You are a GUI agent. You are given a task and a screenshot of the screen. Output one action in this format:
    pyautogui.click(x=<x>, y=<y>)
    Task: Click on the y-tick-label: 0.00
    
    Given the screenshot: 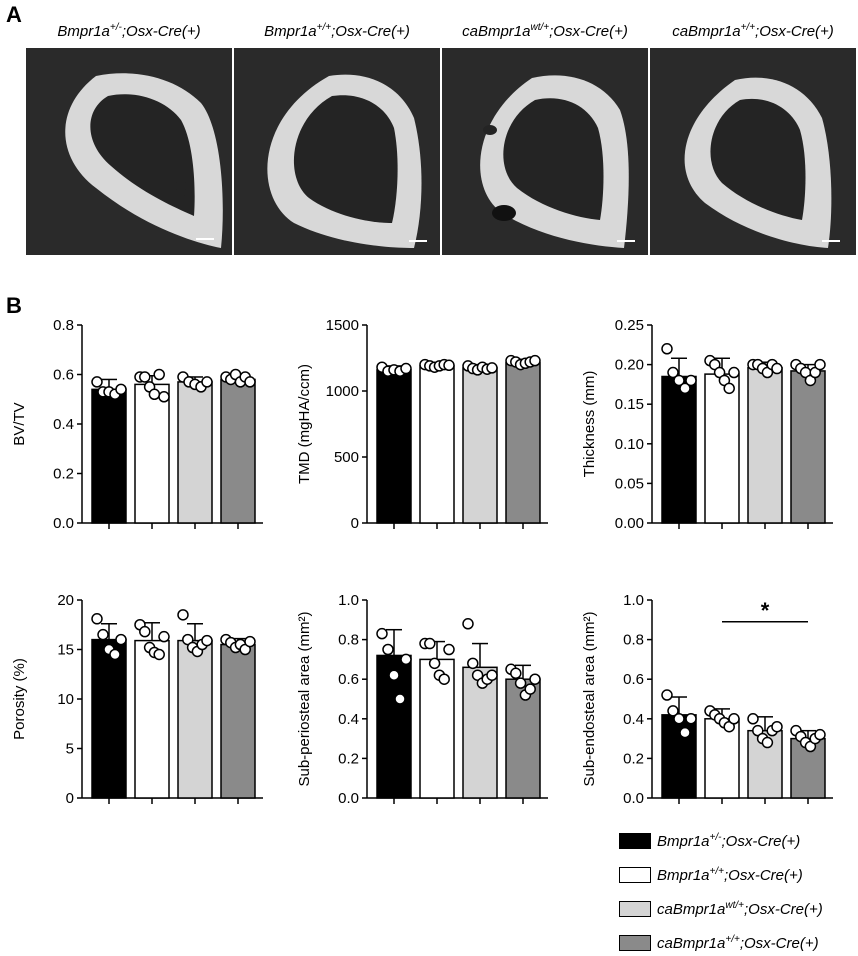 What is the action you would take?
    pyautogui.click(x=629, y=523)
    